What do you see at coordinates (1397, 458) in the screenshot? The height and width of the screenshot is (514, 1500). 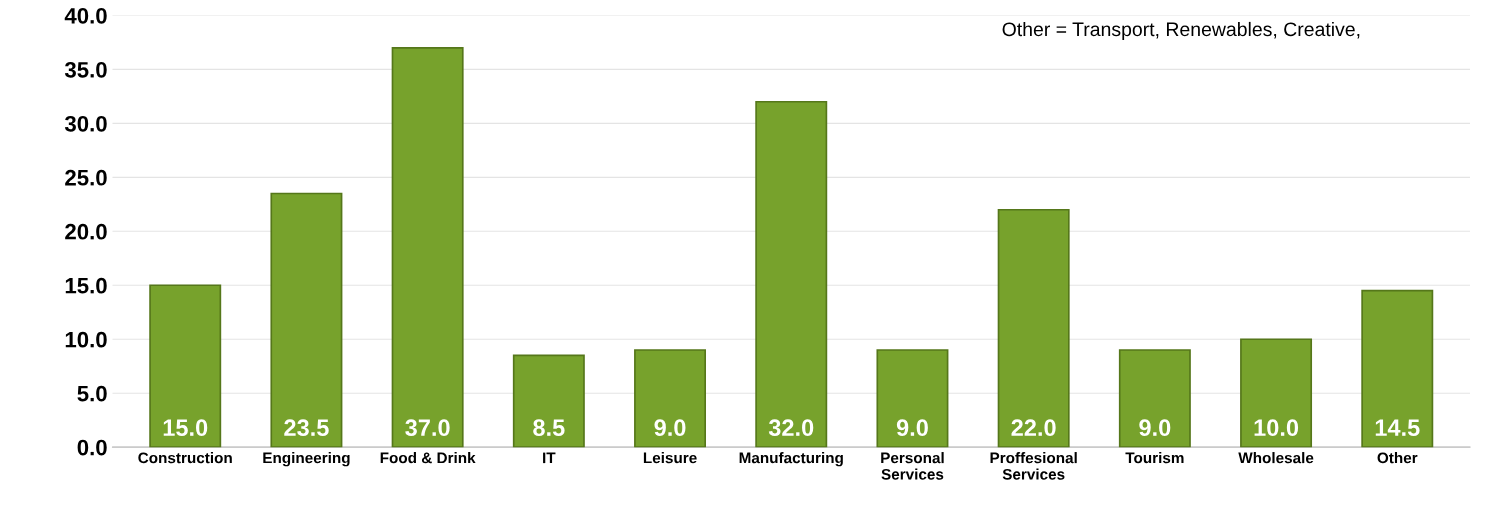 I see `x-tick-label: Other` at bounding box center [1397, 458].